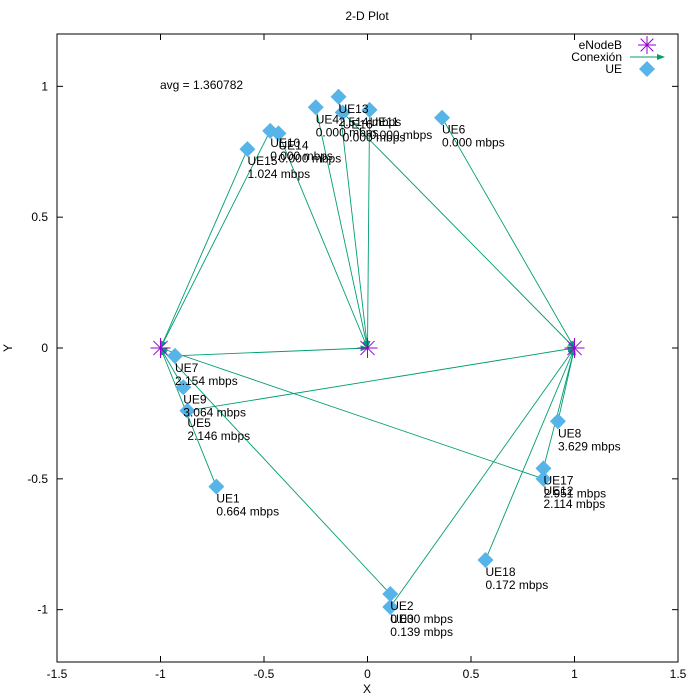 The height and width of the screenshot is (700, 700). I want to click on ue-marker-ue11, so click(369, 109).